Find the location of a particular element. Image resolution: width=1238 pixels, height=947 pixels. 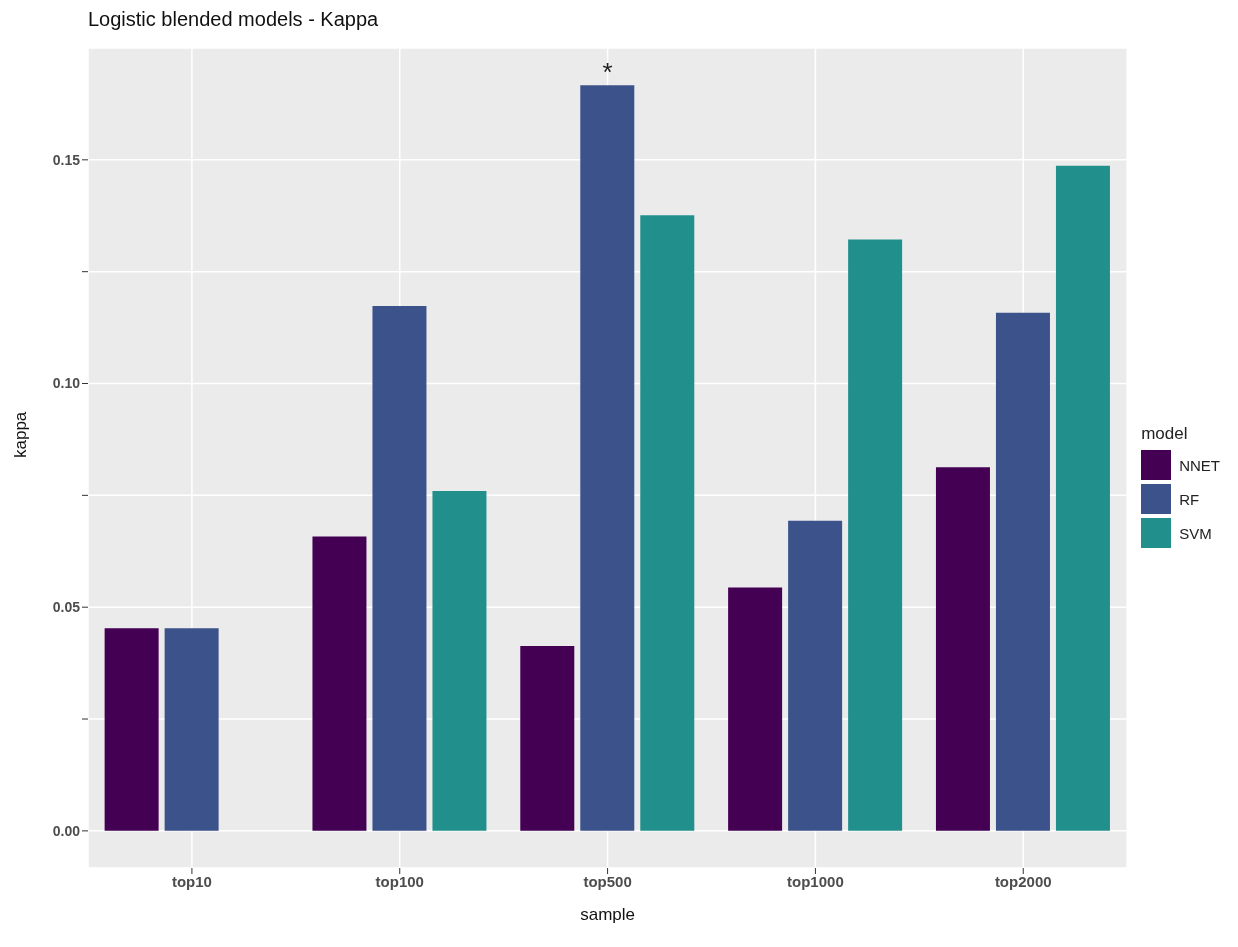

y-tick-label: 0.15 is located at coordinates (66, 159).